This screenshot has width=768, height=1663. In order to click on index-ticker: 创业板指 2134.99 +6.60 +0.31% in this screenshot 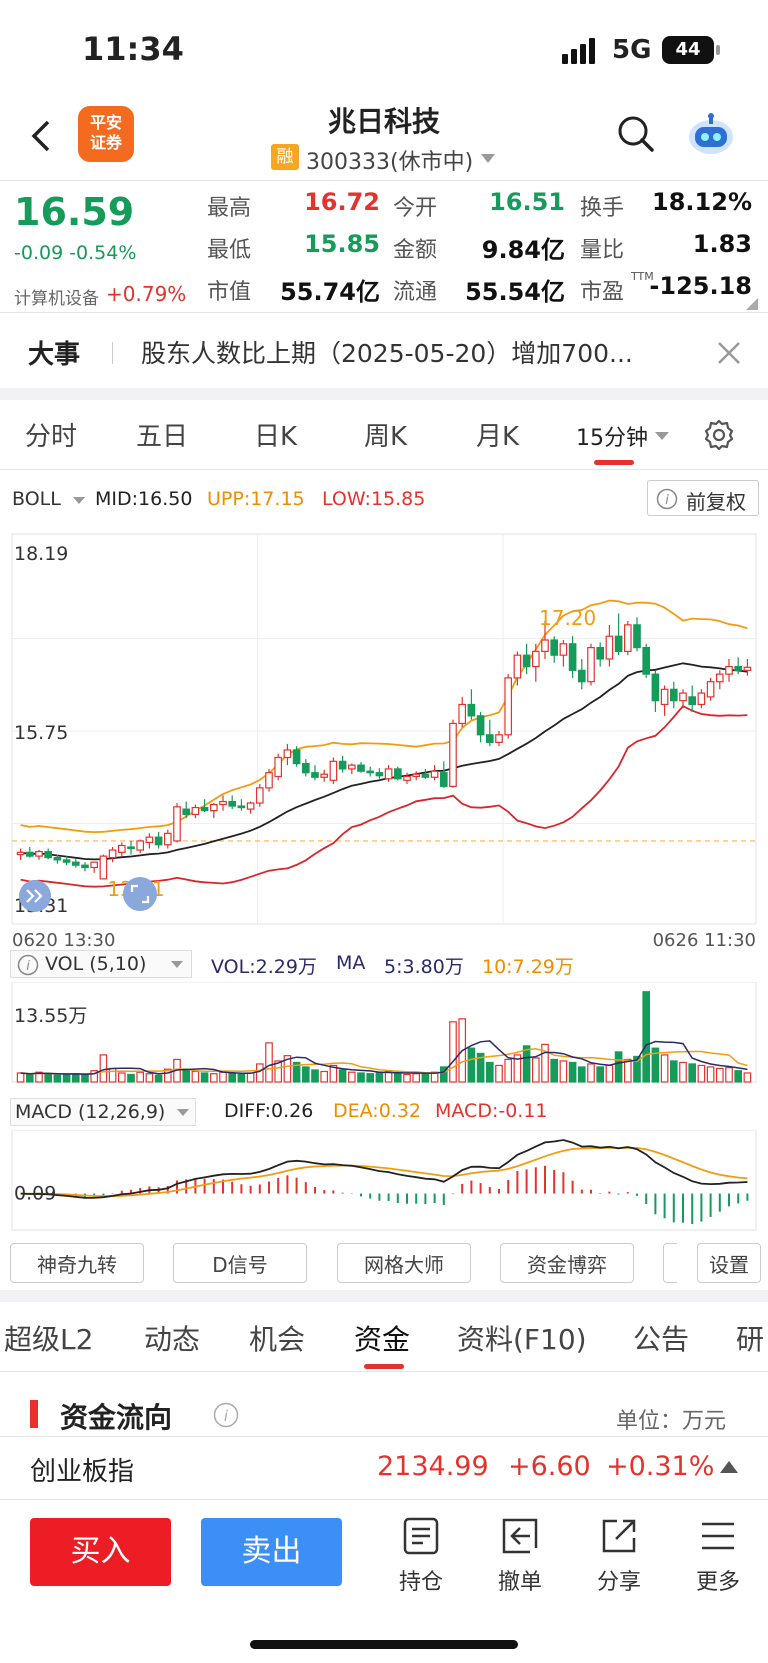, I will do `click(384, 1468)`.